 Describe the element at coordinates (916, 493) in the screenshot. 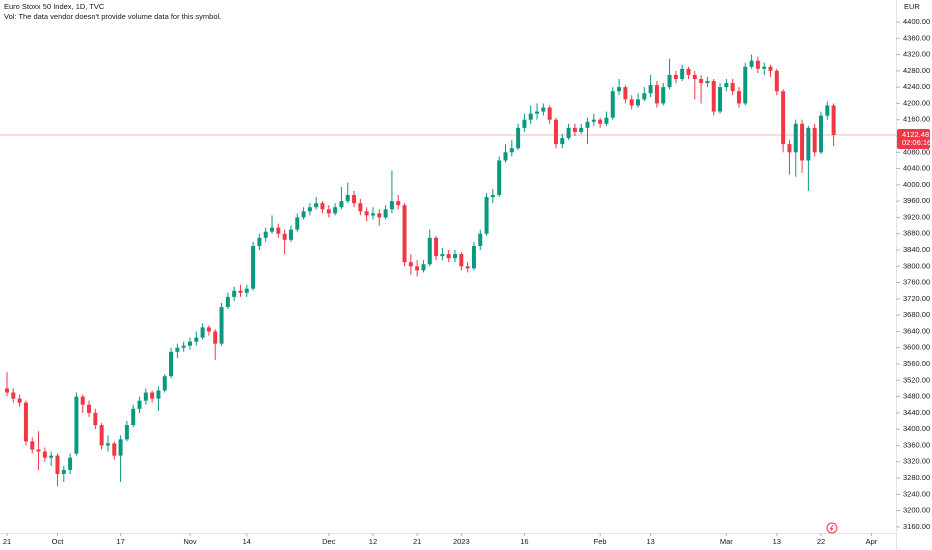

I see `y-tick-label: 3240.00` at that location.